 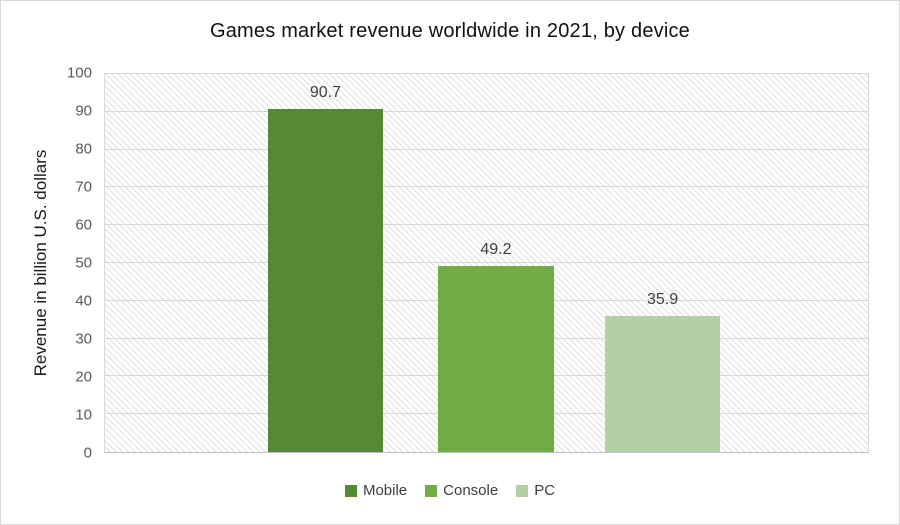 I want to click on bar-value-label: 35.9, so click(x=662, y=300).